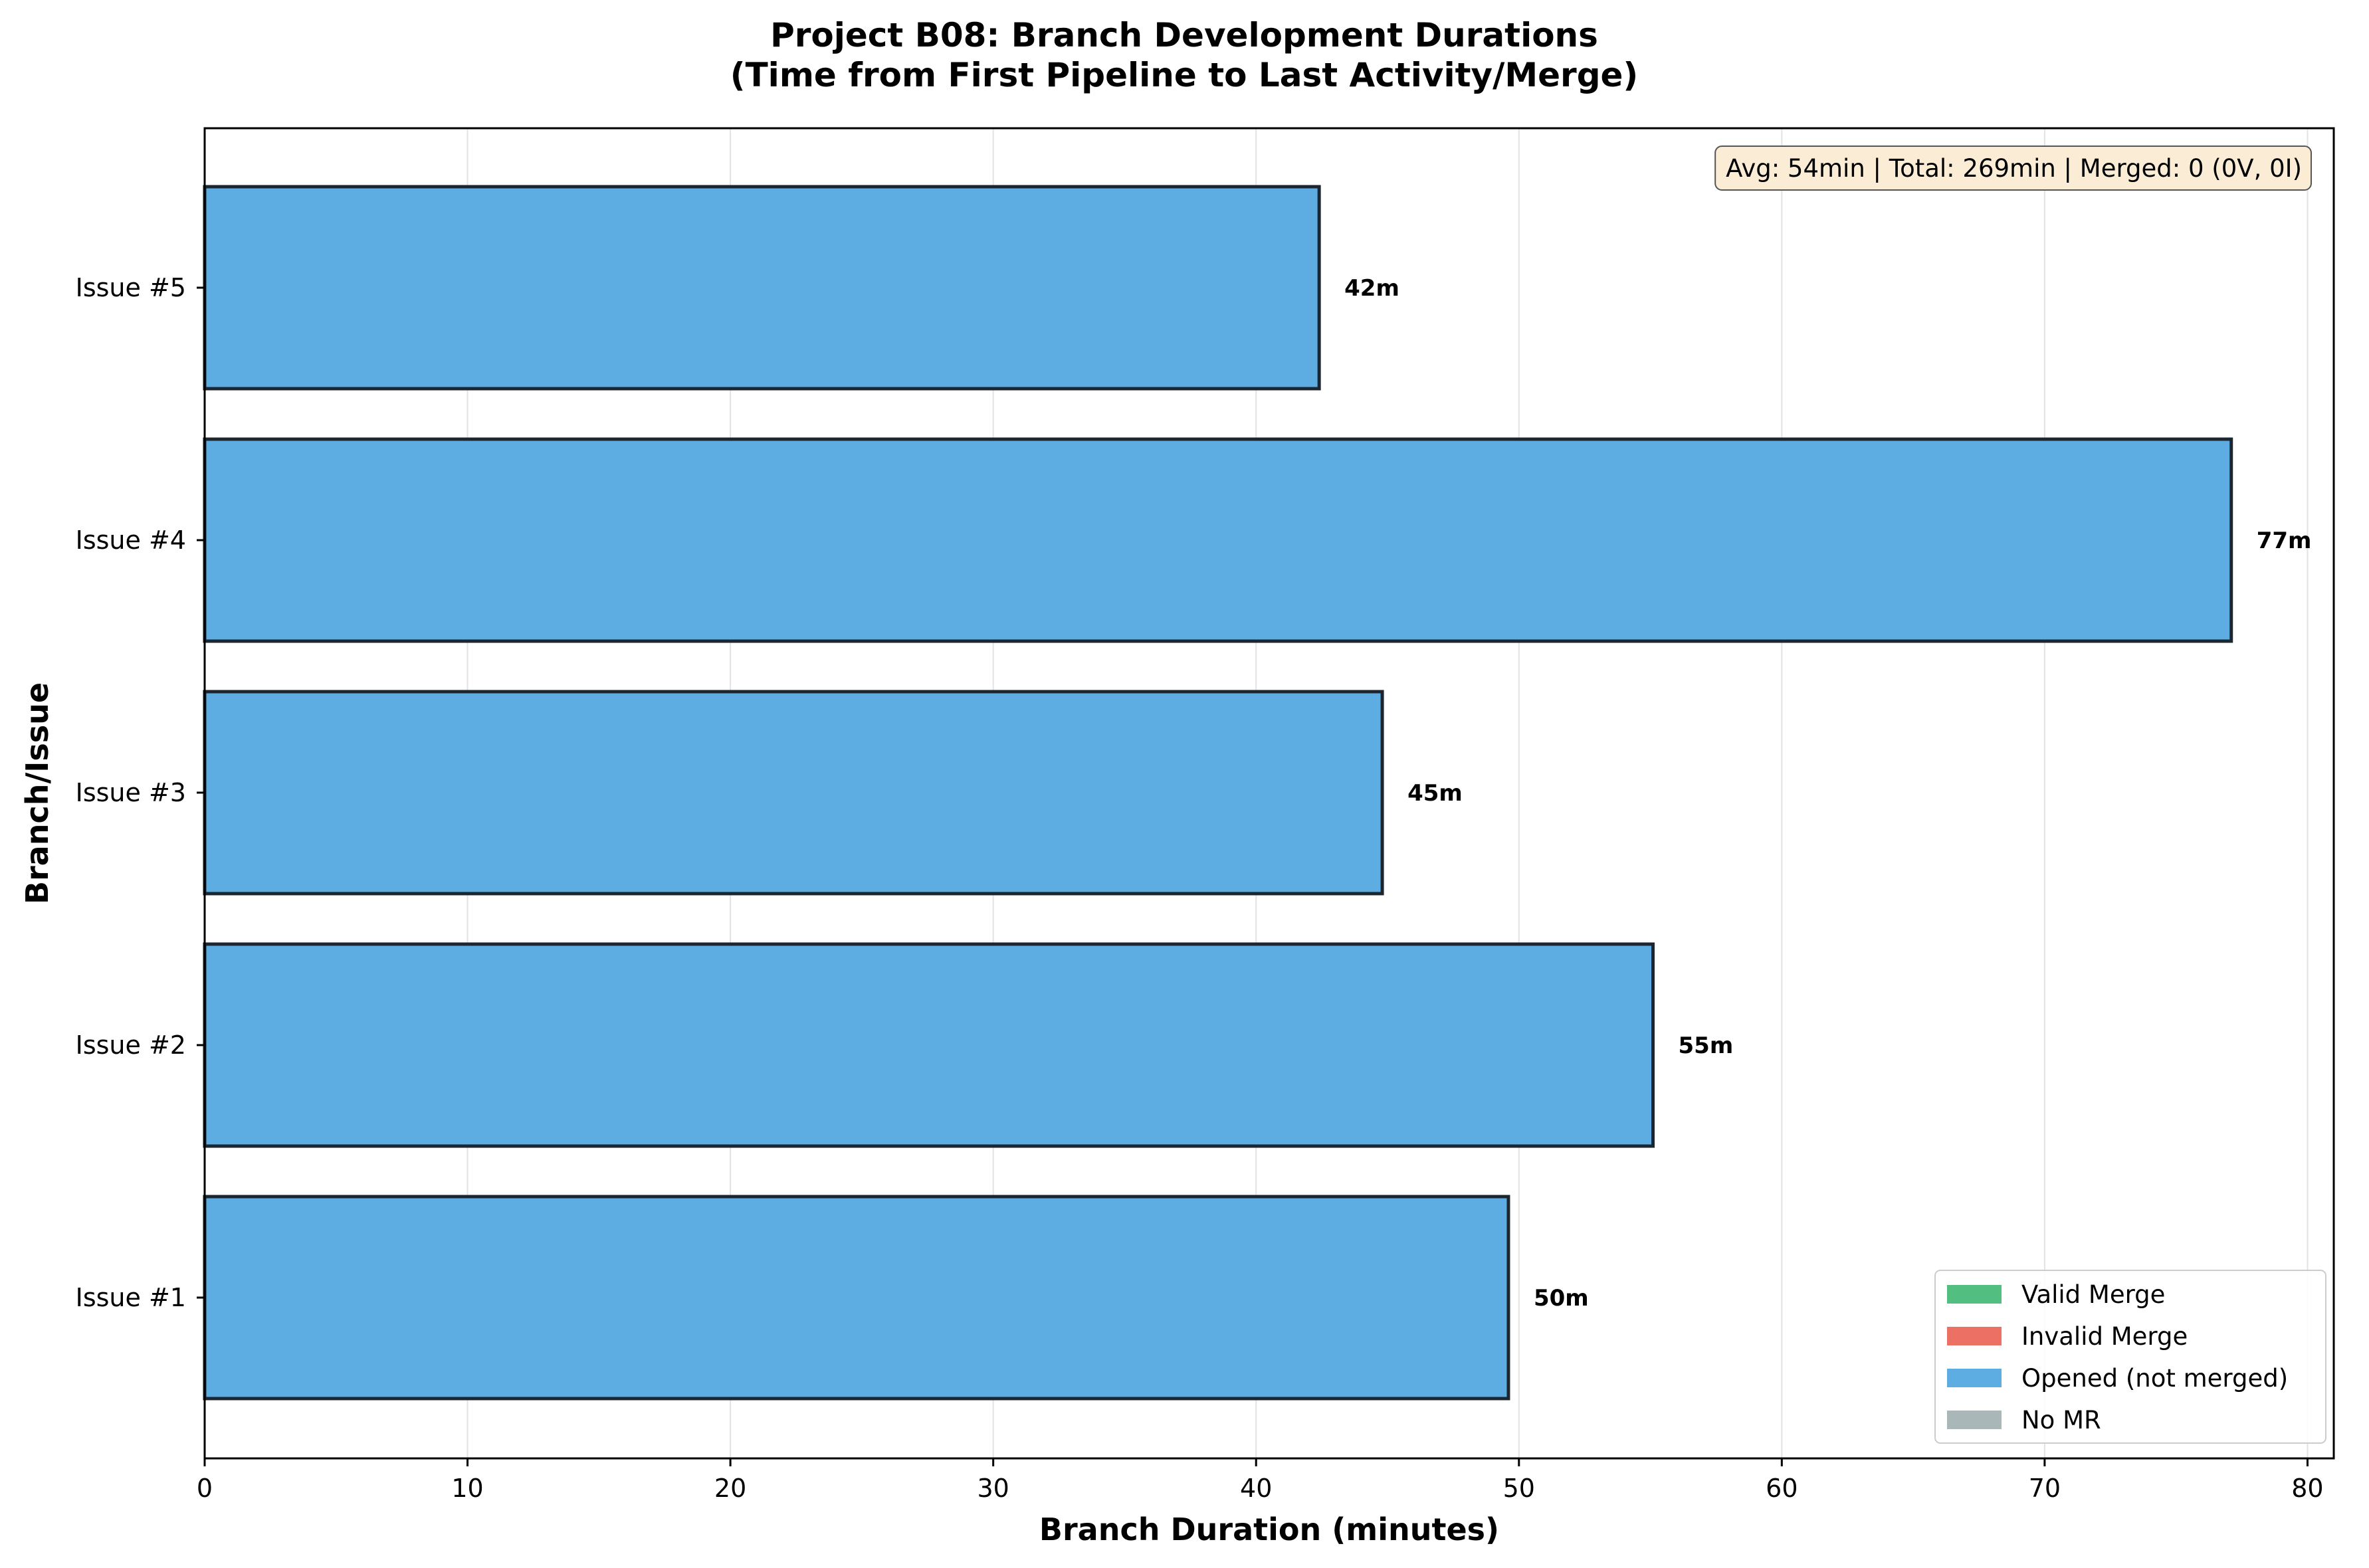 This screenshot has height=1568, width=2369. Describe the element at coordinates (205, 1488) in the screenshot. I see `x-tick-label-0: 0` at that location.